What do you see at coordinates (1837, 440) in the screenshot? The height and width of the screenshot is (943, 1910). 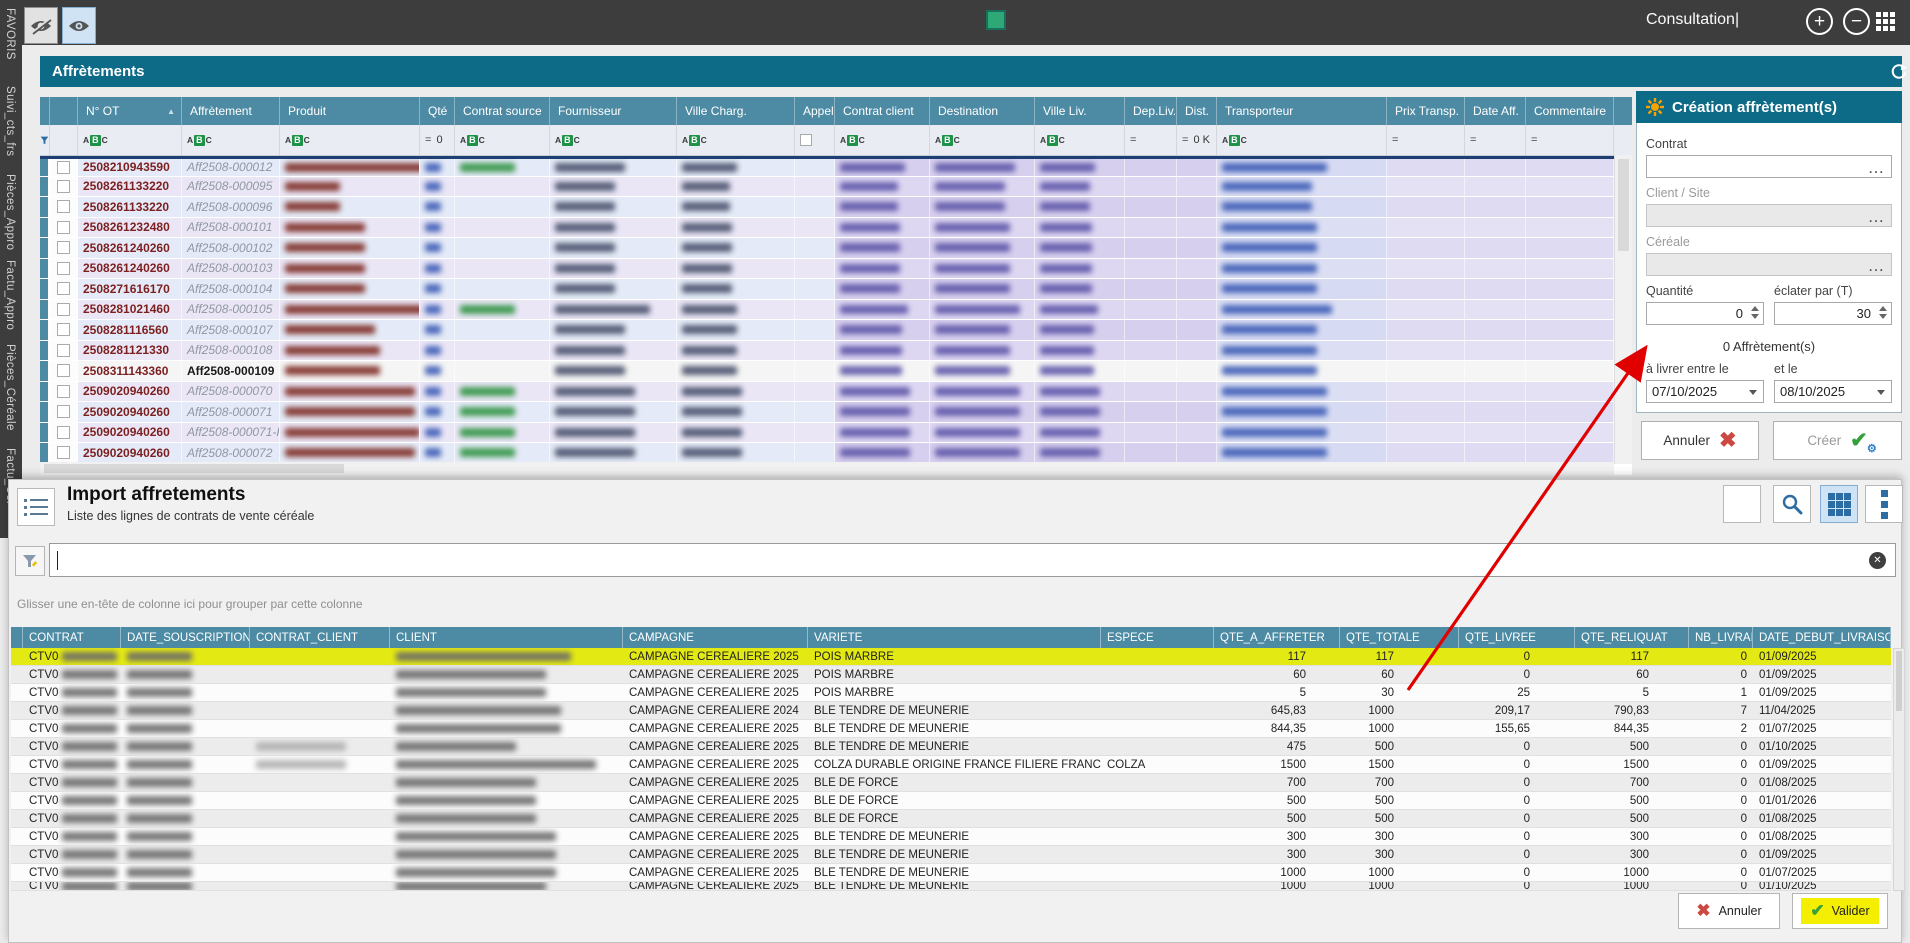 I see `creation-create-button: Créer ✔ ⚙` at bounding box center [1837, 440].